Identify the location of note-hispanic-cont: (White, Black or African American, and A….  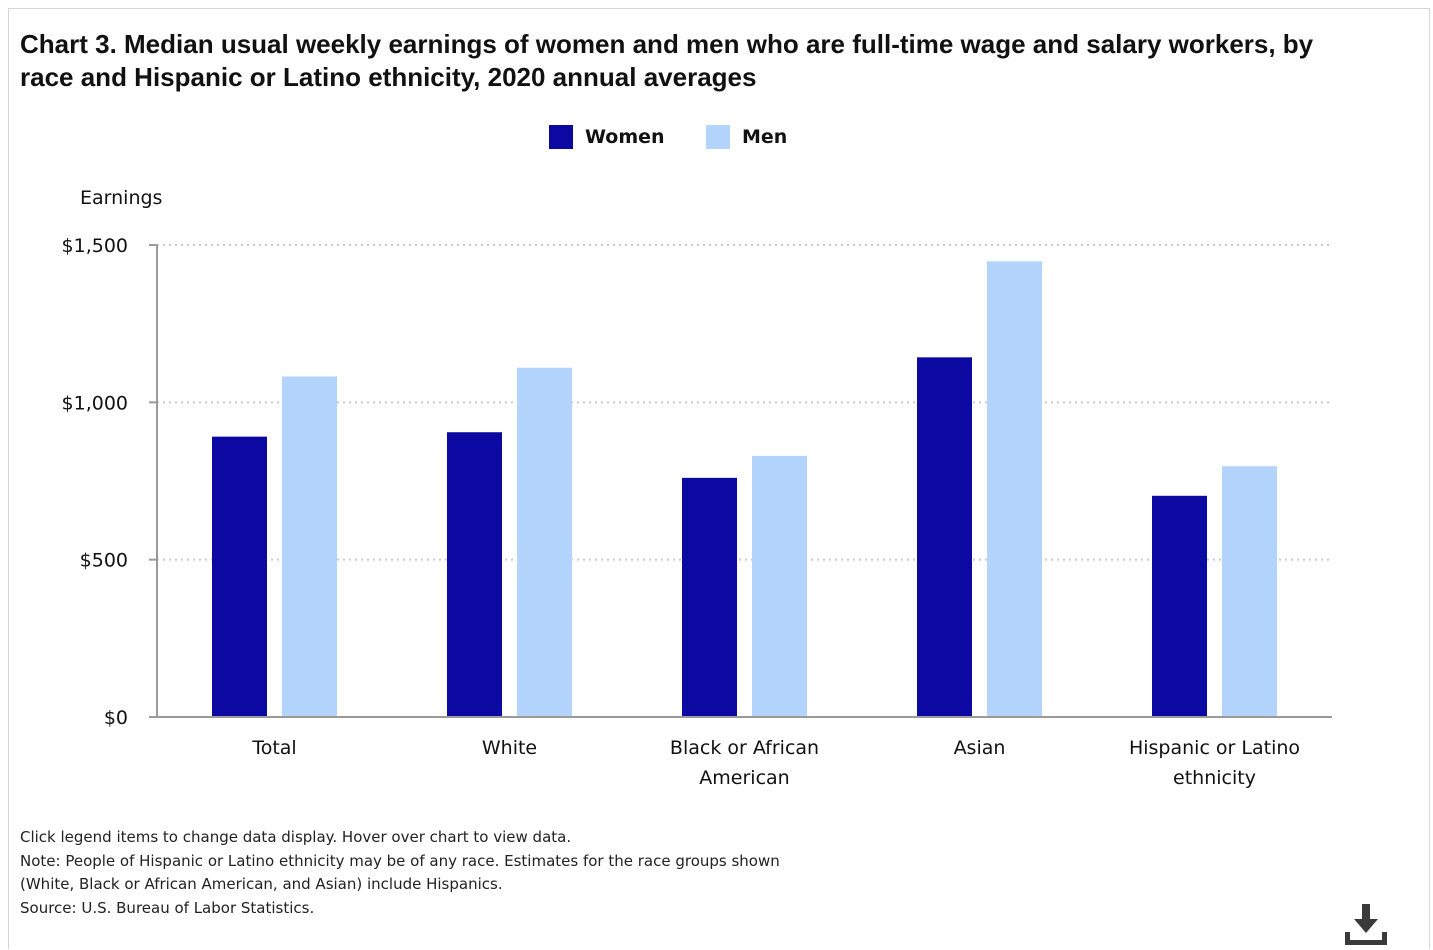
(261, 884).